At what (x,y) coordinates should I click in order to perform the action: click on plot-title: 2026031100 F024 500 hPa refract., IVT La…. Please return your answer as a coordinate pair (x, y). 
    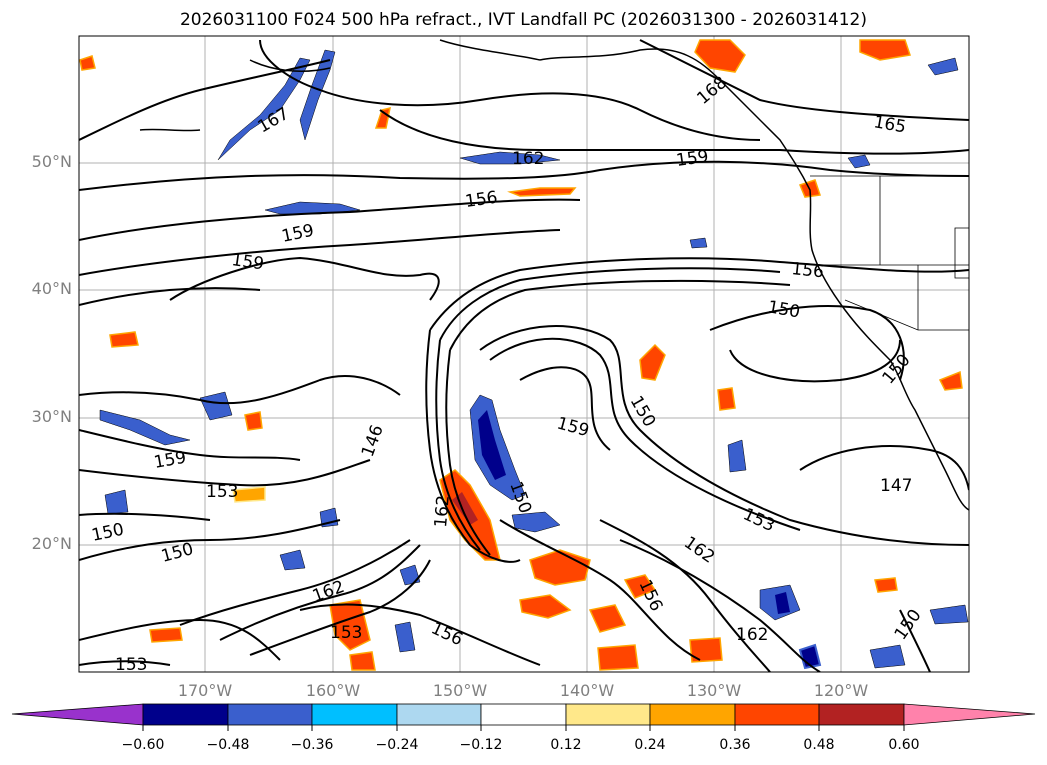
    Looking at the image, I should click on (523, 20).